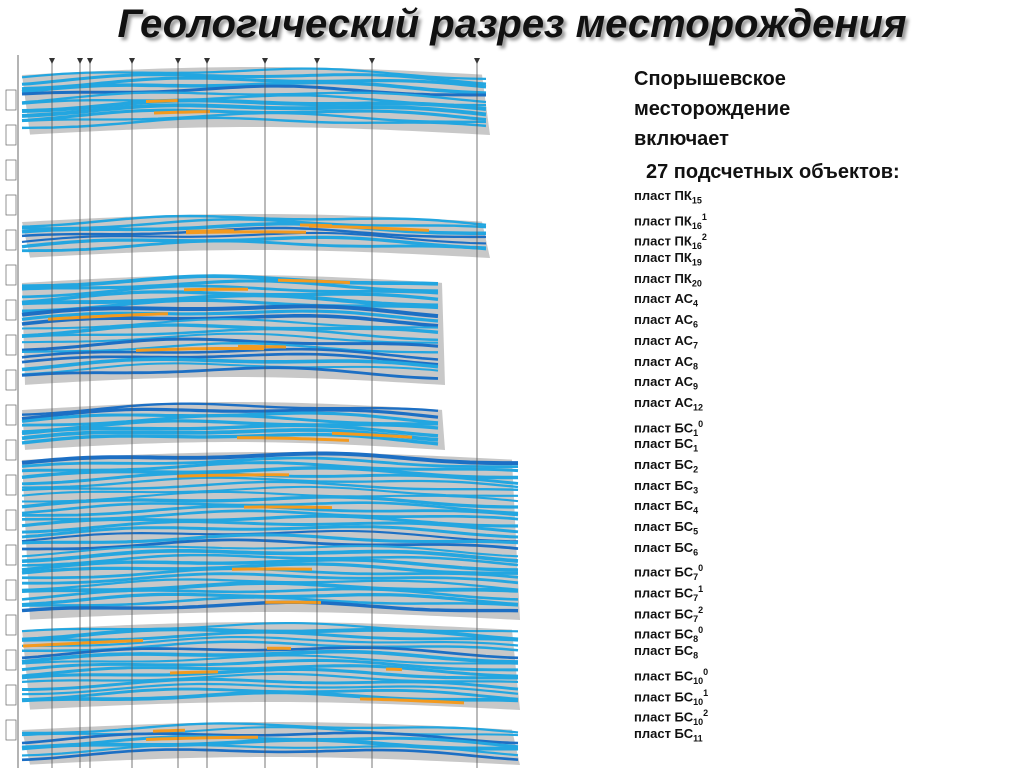 Image resolution: width=1024 pixels, height=768 pixels. I want to click on description-line: включает, so click(681, 139).